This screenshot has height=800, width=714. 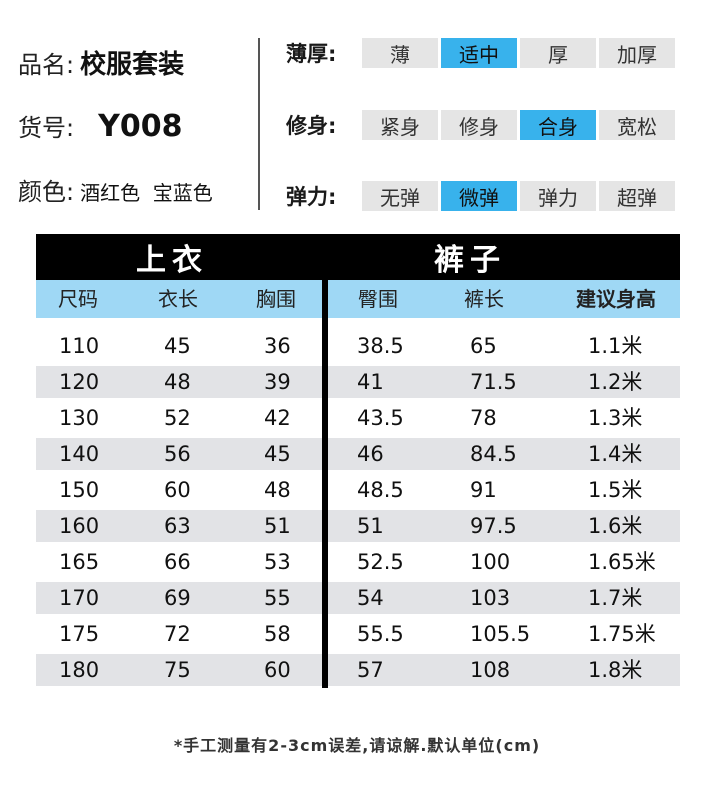 I want to click on table-cell: 36, so click(x=277, y=346).